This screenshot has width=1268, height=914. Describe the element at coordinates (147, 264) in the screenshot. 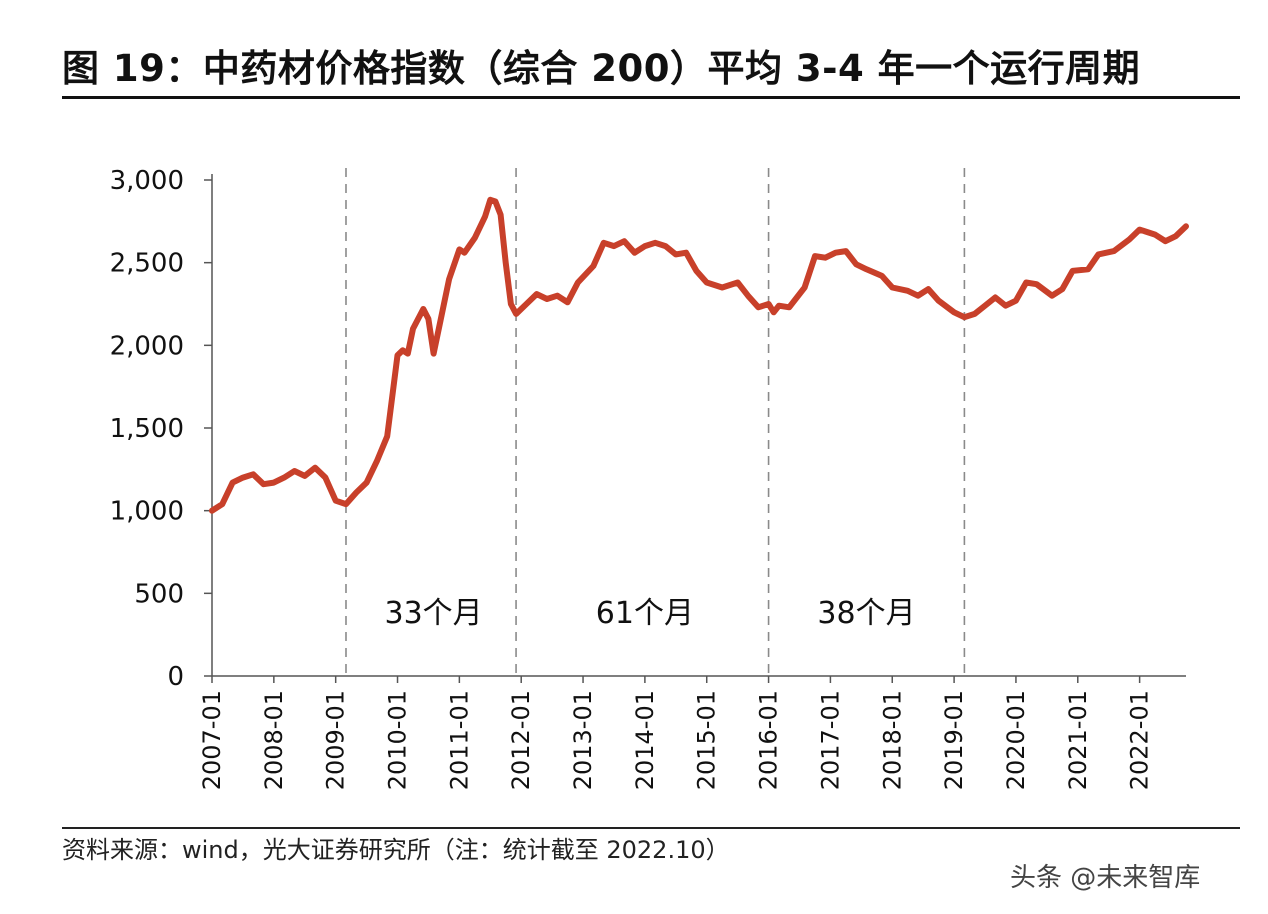

I see `y-tick-label: 2,500` at that location.